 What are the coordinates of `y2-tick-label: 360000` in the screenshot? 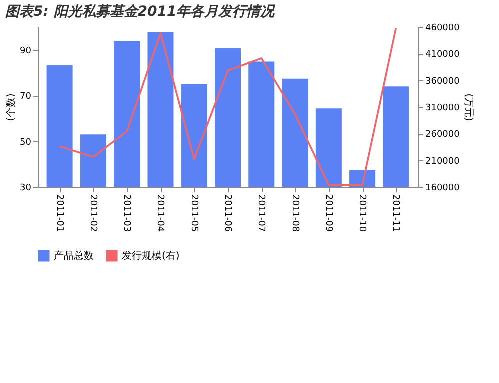 It's located at (443, 81).